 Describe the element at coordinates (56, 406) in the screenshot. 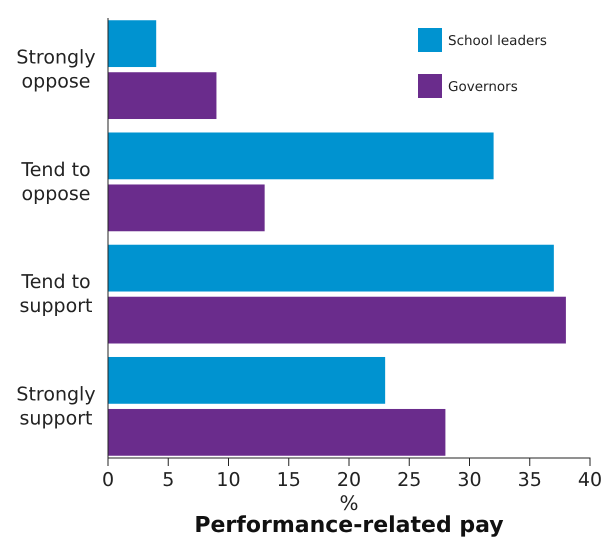

I see `y-tick-label: Strongly support` at that location.